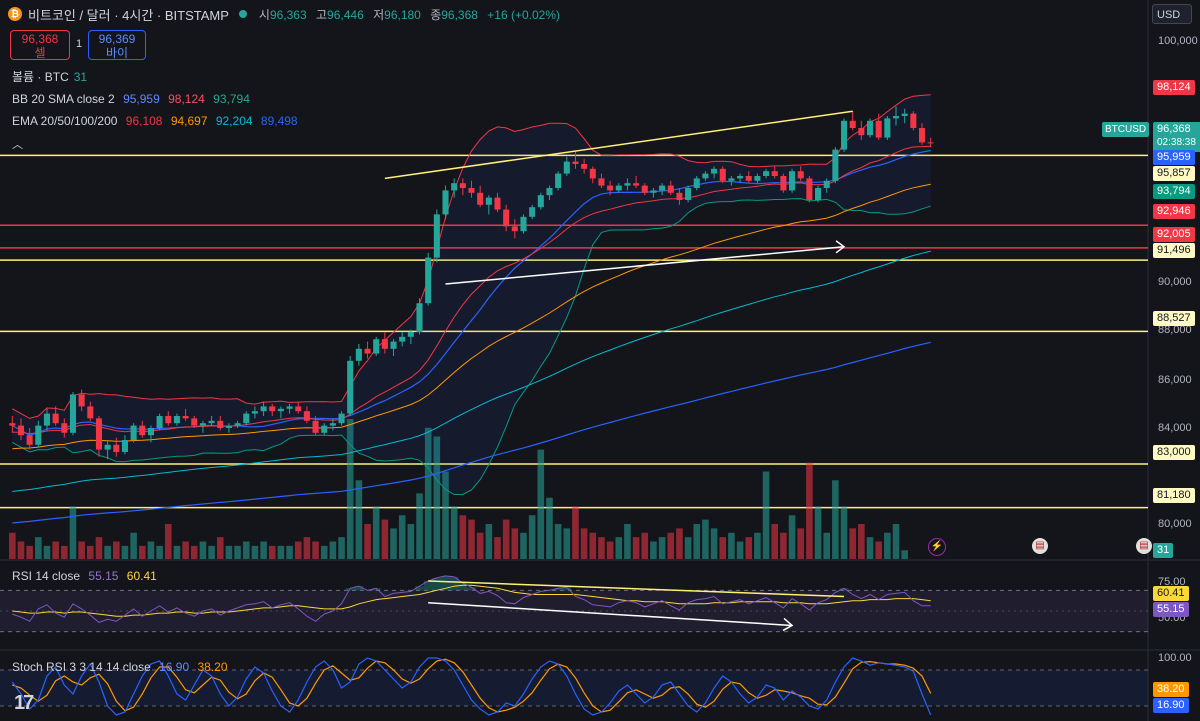 Image resolution: width=1200 pixels, height=721 pixels. Describe the element at coordinates (636, 589) in the screenshot. I see `rsi-trendline-yellow` at that location.